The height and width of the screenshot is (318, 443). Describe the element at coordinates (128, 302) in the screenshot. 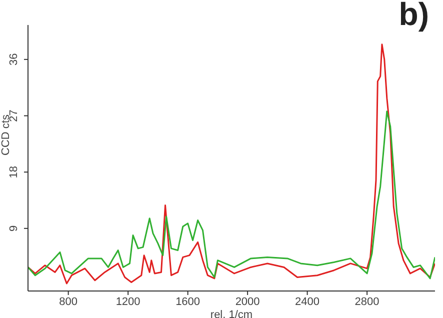

I see `x-tick-label: 1200` at that location.